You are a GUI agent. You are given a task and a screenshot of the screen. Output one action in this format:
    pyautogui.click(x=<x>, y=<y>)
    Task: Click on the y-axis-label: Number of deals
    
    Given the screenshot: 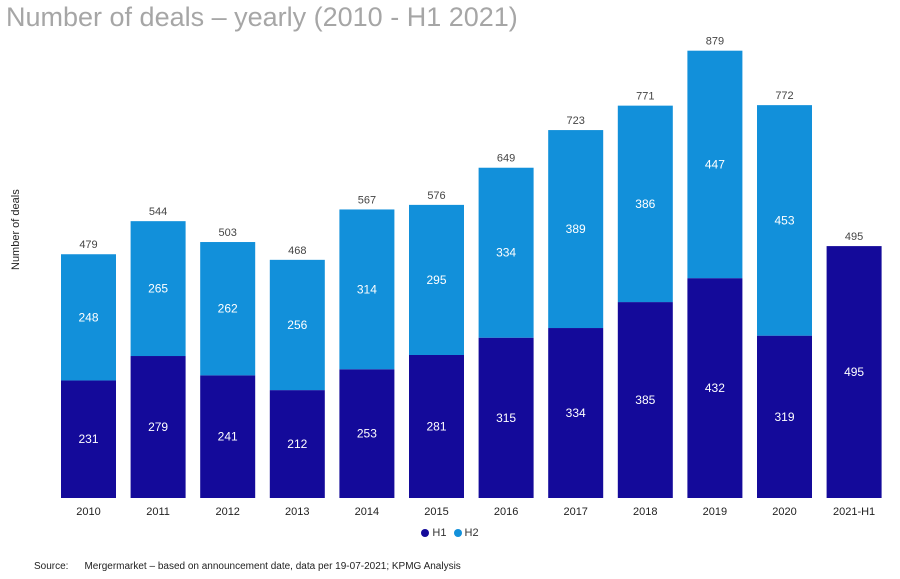 What is the action you would take?
    pyautogui.click(x=16, y=229)
    